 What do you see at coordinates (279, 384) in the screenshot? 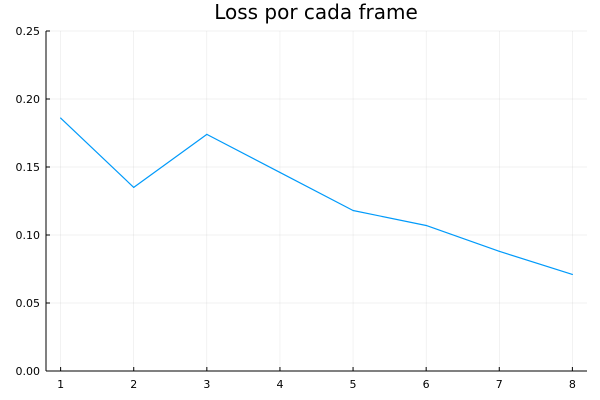
I see `x-tick-label: 4` at bounding box center [279, 384].